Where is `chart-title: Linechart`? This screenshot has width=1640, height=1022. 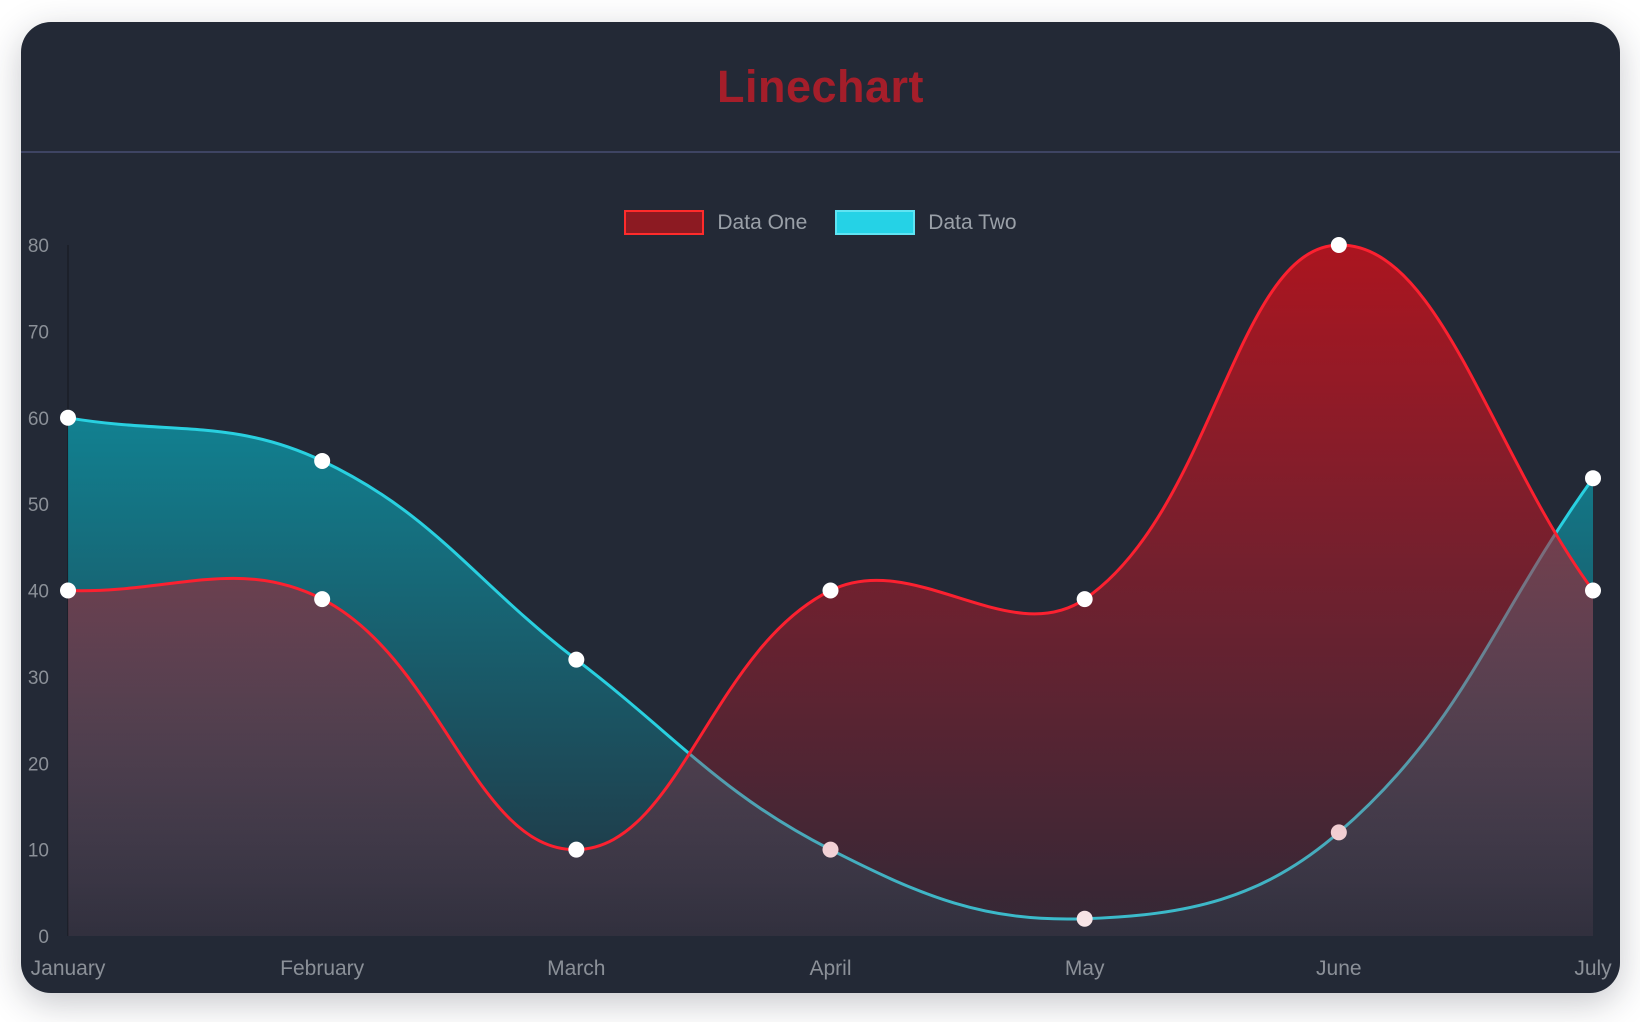 chart-title: Linechart is located at coordinates (820, 86).